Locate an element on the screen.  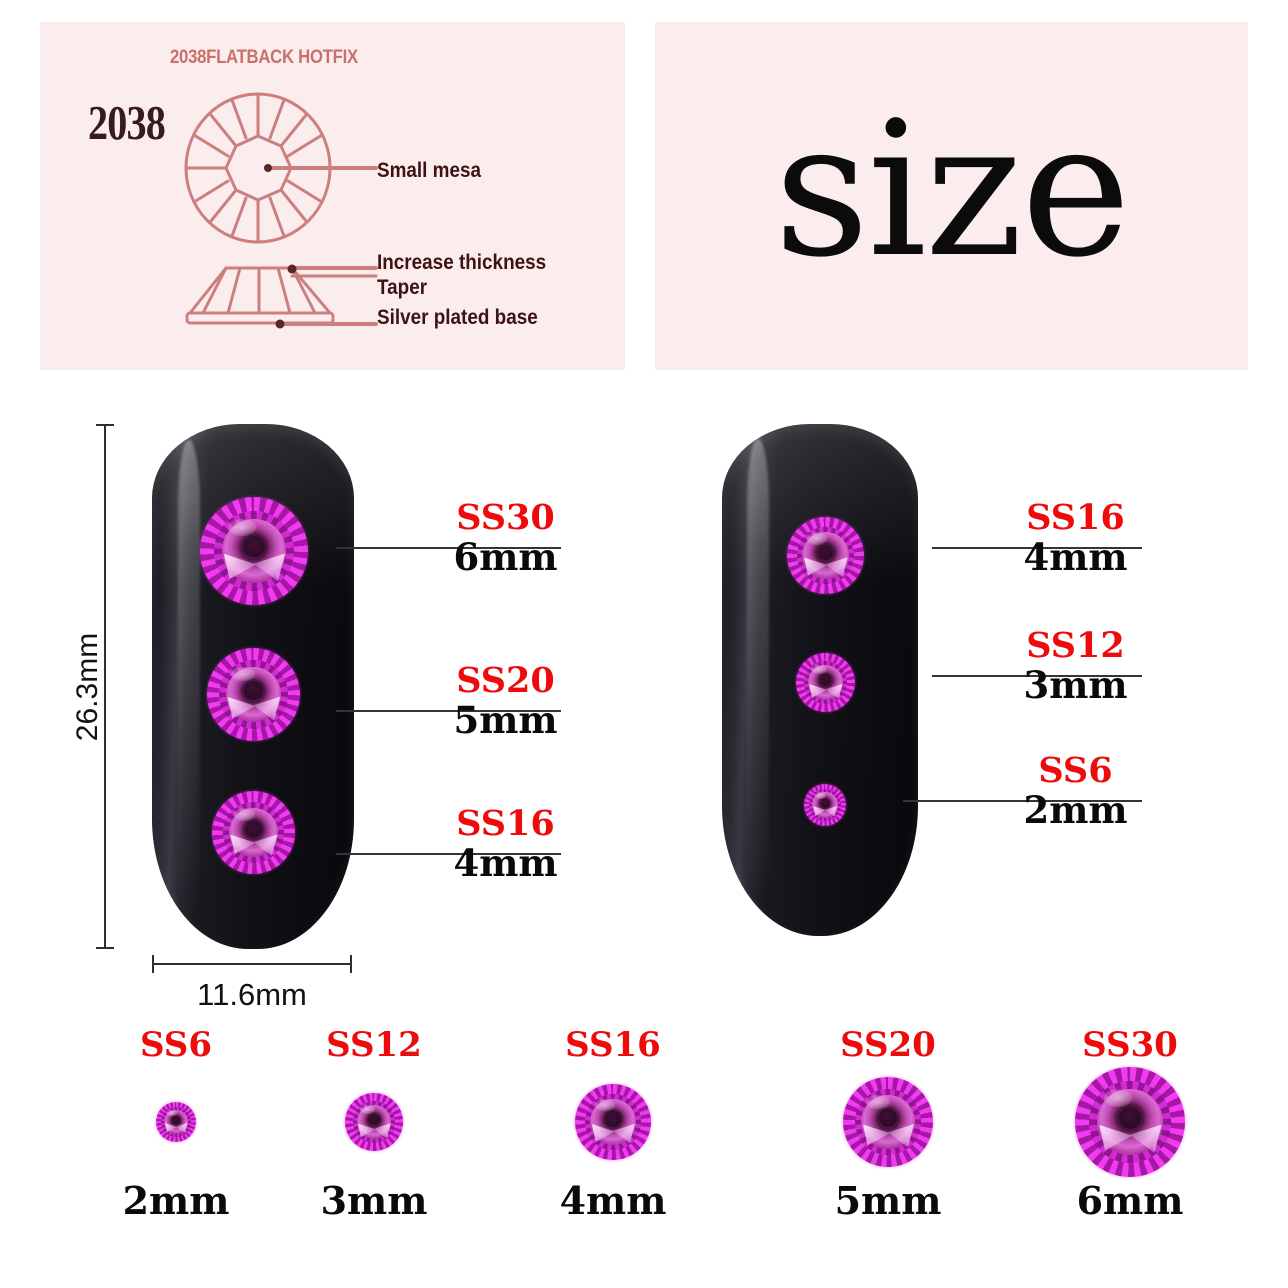
swatch-ss20-code: SS20 is located at coordinates (888, 1045).